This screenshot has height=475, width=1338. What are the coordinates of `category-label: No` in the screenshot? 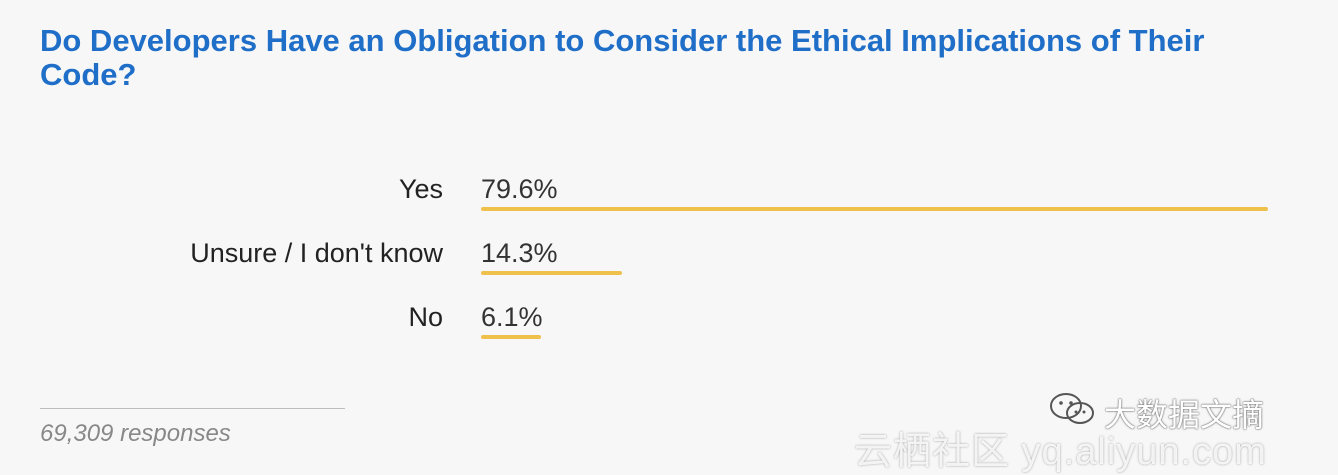 It's located at (425, 317).